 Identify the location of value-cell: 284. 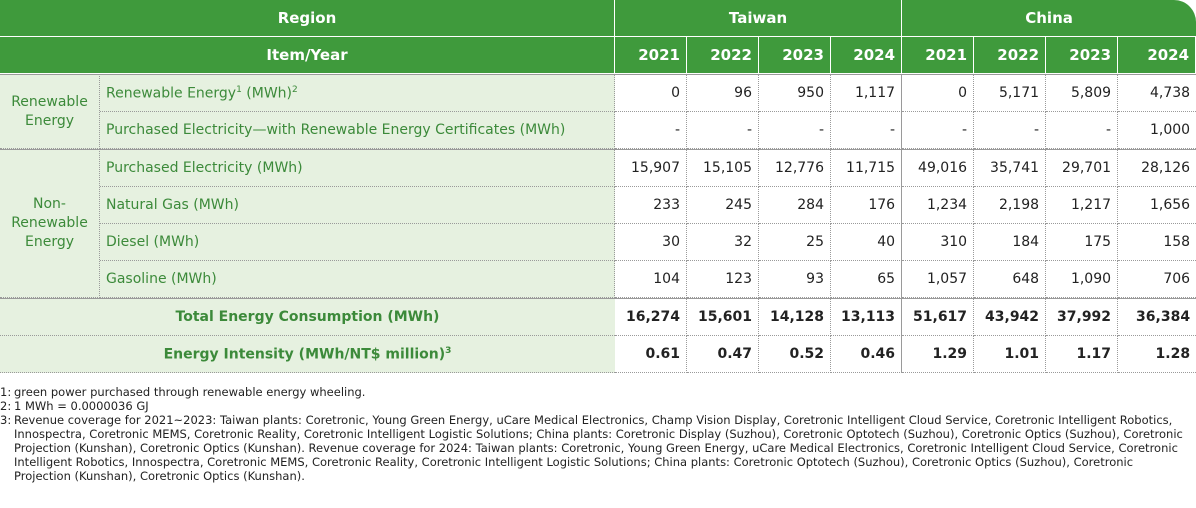
(795, 205).